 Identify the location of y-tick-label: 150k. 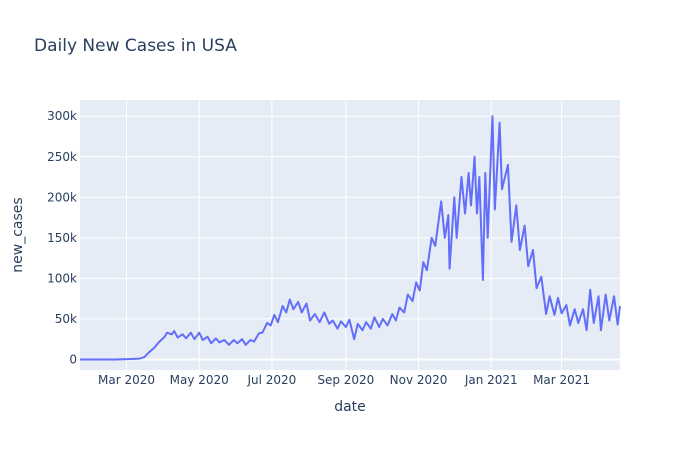
(62, 238).